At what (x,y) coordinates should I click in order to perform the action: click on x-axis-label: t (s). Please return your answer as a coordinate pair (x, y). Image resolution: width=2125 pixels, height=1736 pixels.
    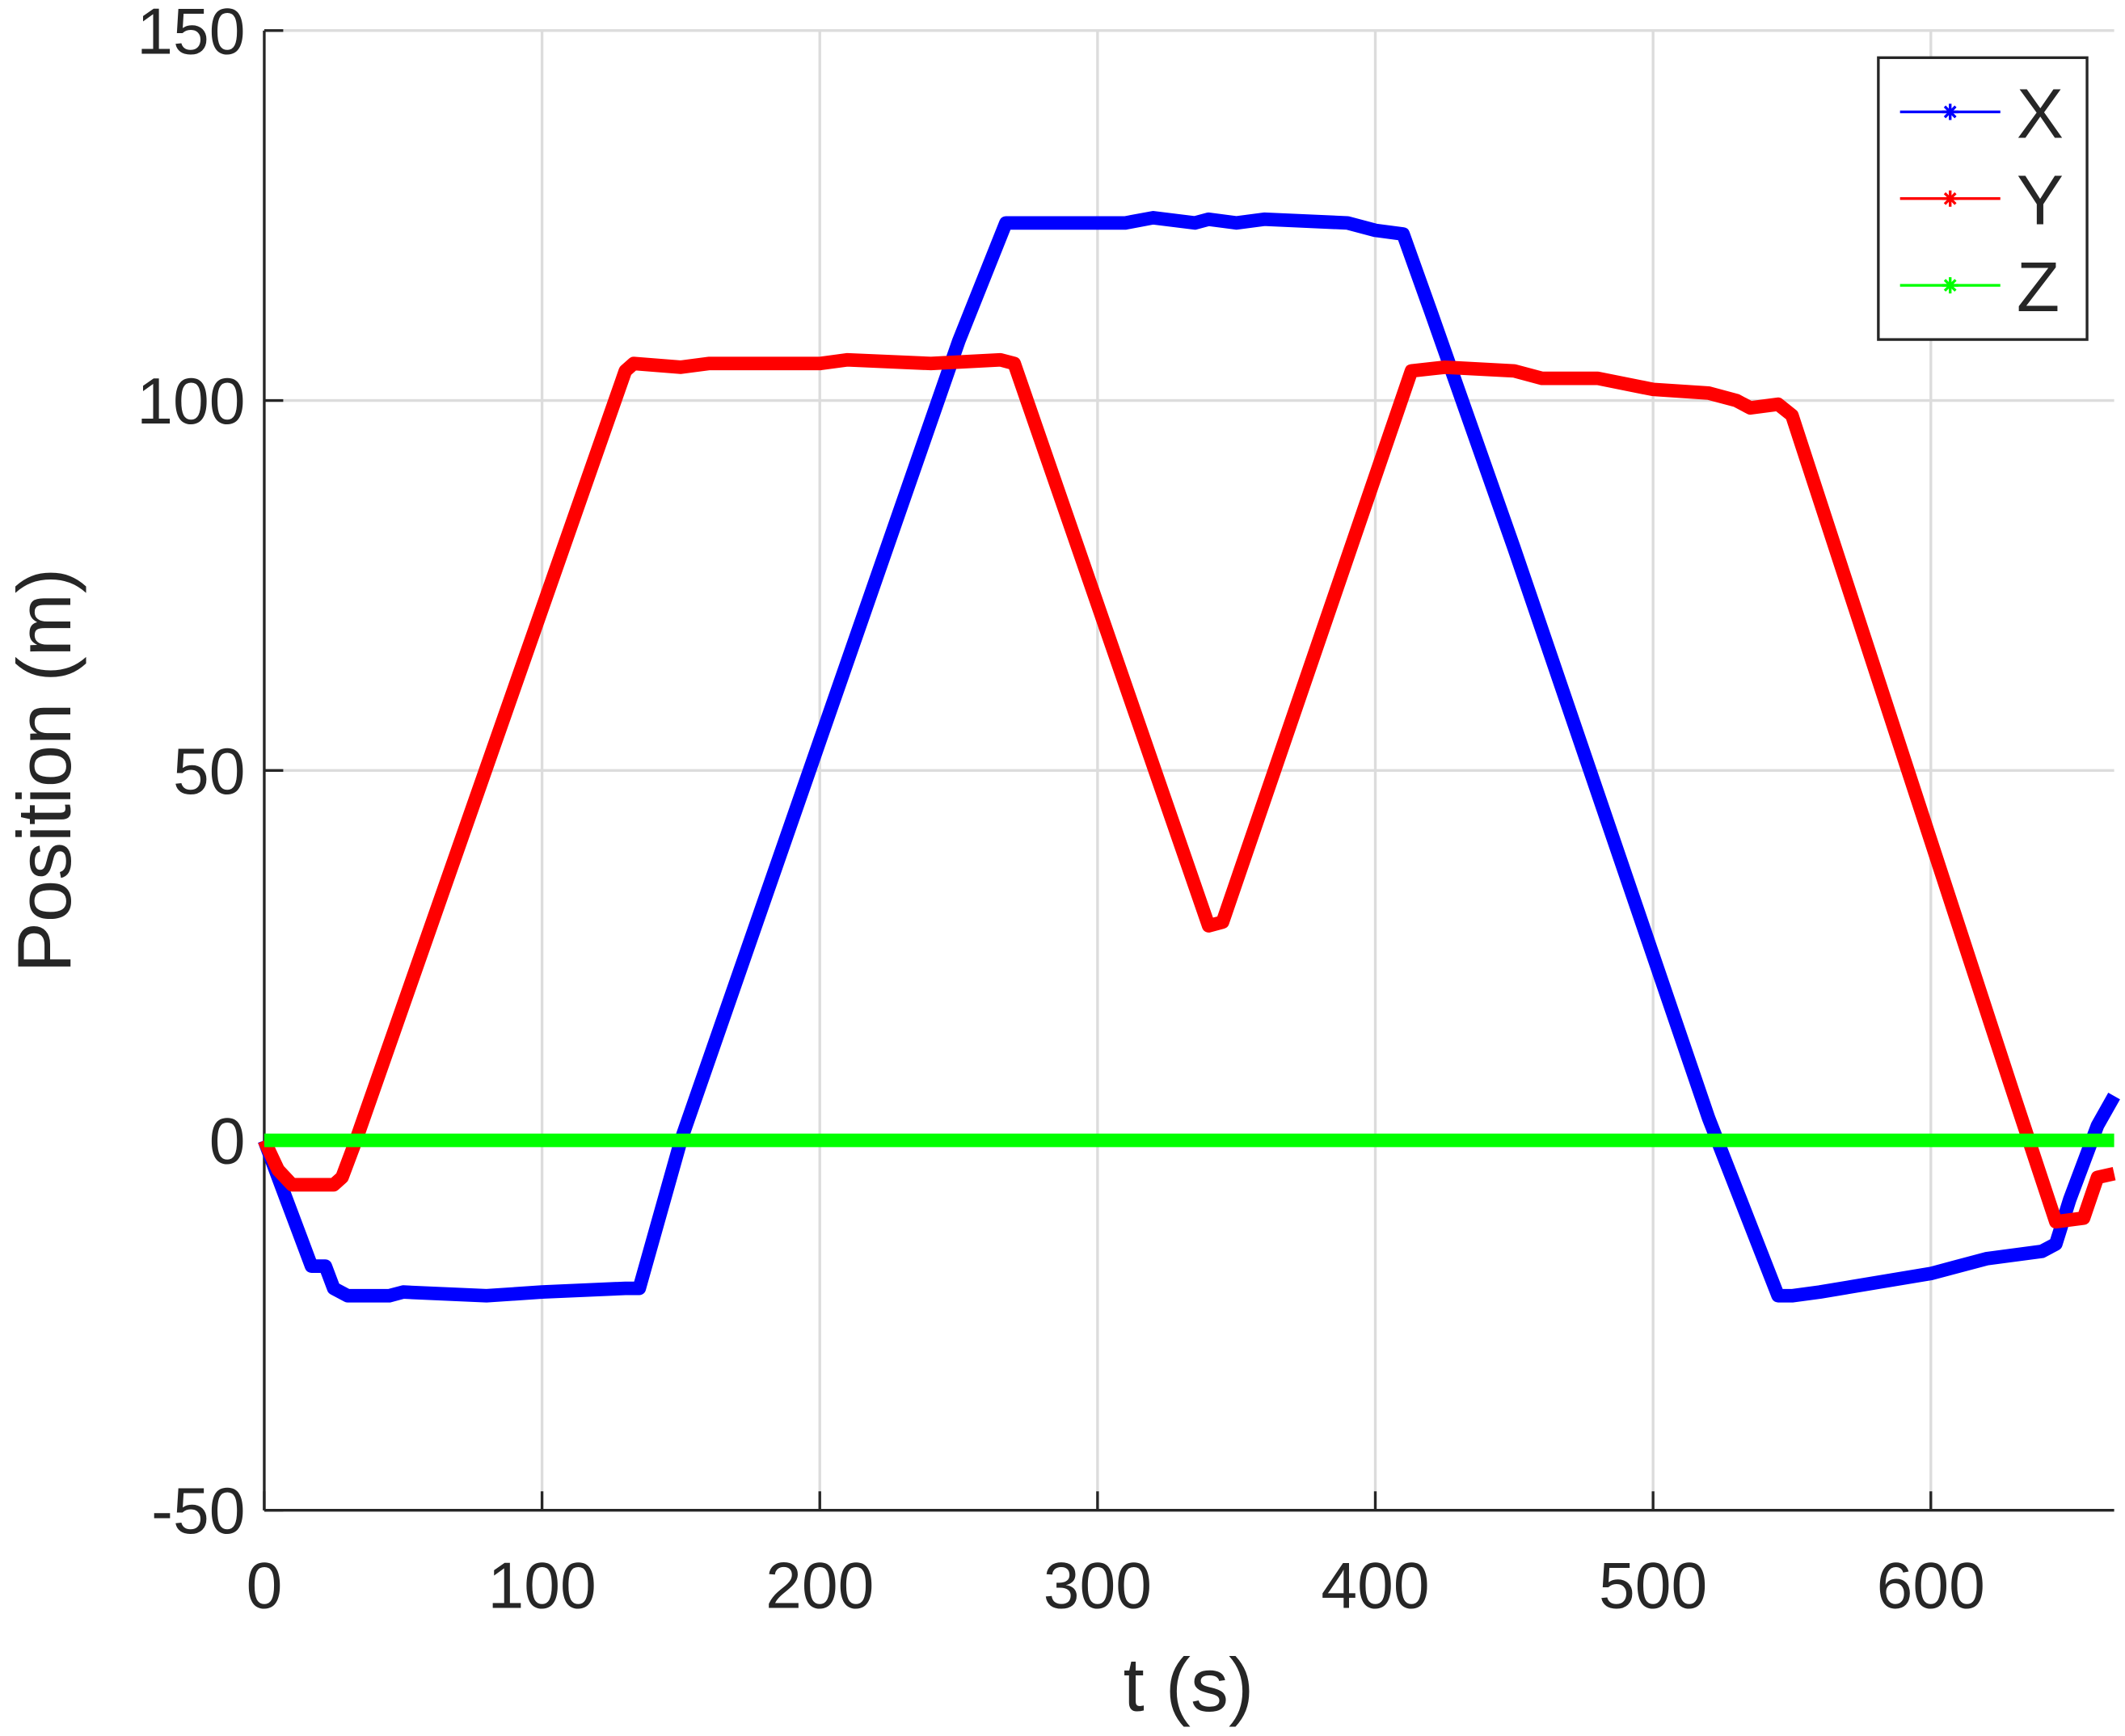
    Looking at the image, I should click on (1189, 1684).